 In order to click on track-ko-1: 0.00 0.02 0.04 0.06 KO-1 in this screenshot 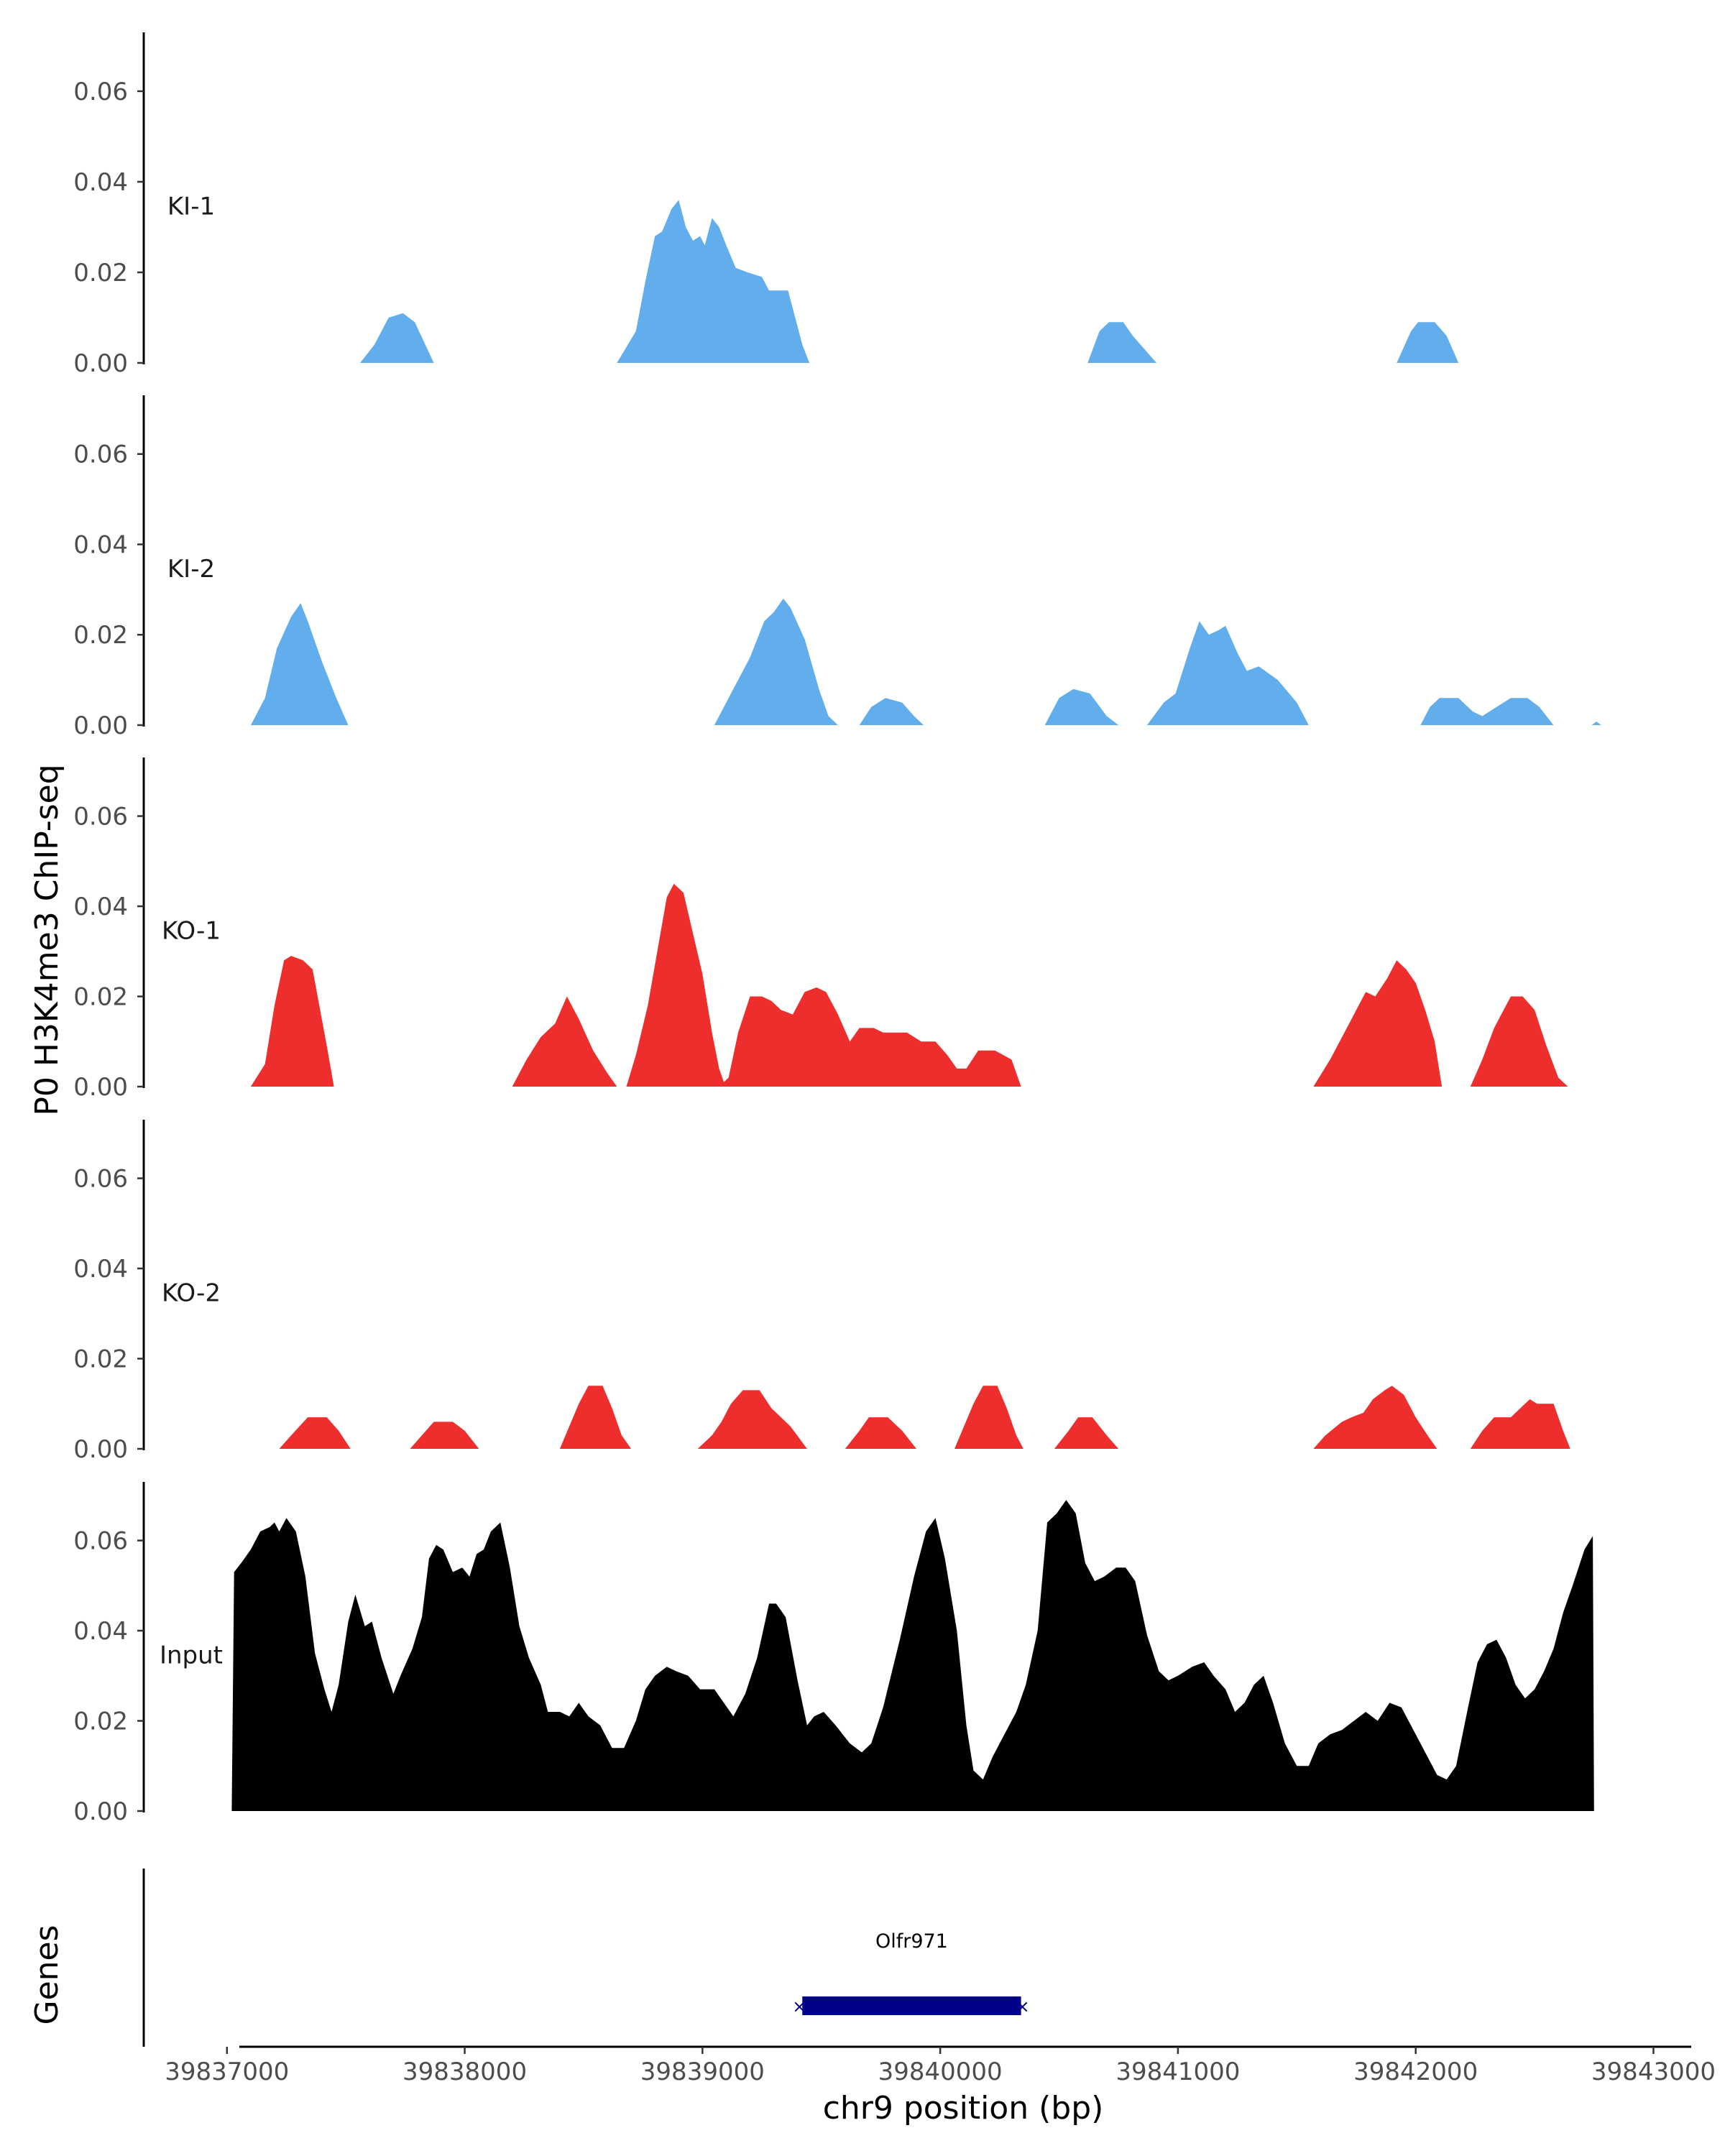, I will do `click(820, 930)`.